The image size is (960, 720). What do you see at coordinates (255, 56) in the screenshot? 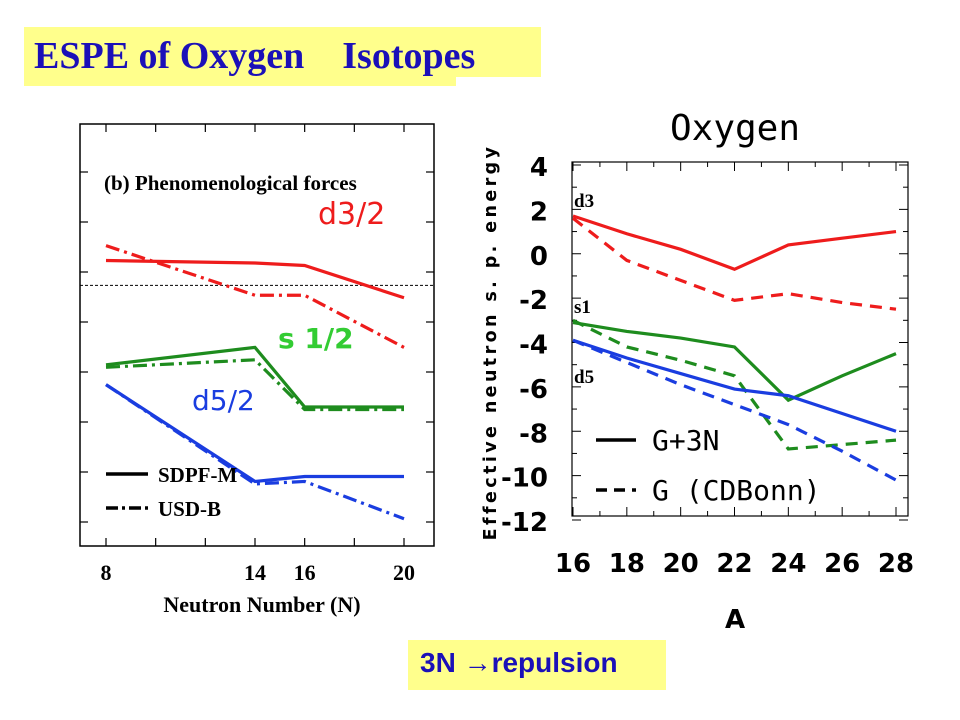
I see `slide-title: ESPE of Oxygen Isotopes` at bounding box center [255, 56].